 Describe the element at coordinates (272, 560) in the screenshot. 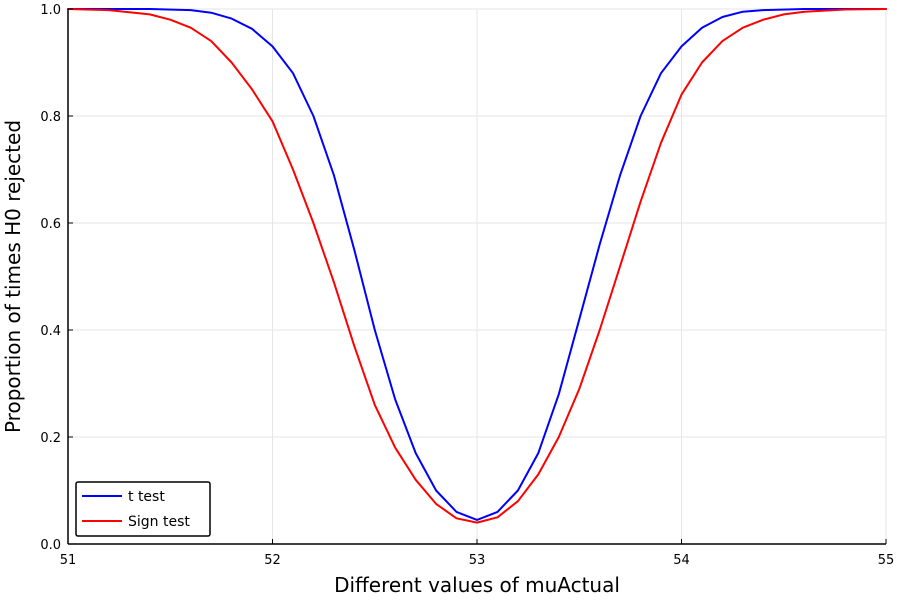

I see `x-tick-label: 52` at that location.